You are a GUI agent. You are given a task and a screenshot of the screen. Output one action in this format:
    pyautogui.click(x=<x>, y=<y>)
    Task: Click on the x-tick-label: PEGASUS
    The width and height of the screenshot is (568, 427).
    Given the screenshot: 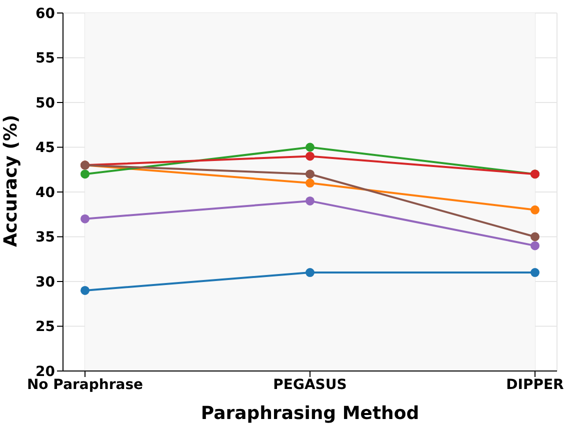 What is the action you would take?
    pyautogui.click(x=310, y=384)
    